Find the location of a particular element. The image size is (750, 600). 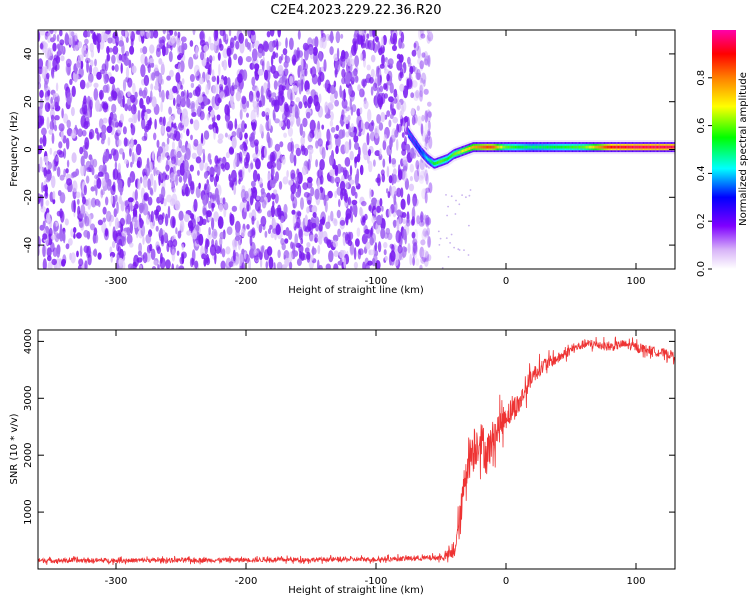

snr-y-axis-label: SNR (10 * v/v) is located at coordinates (14, 448).